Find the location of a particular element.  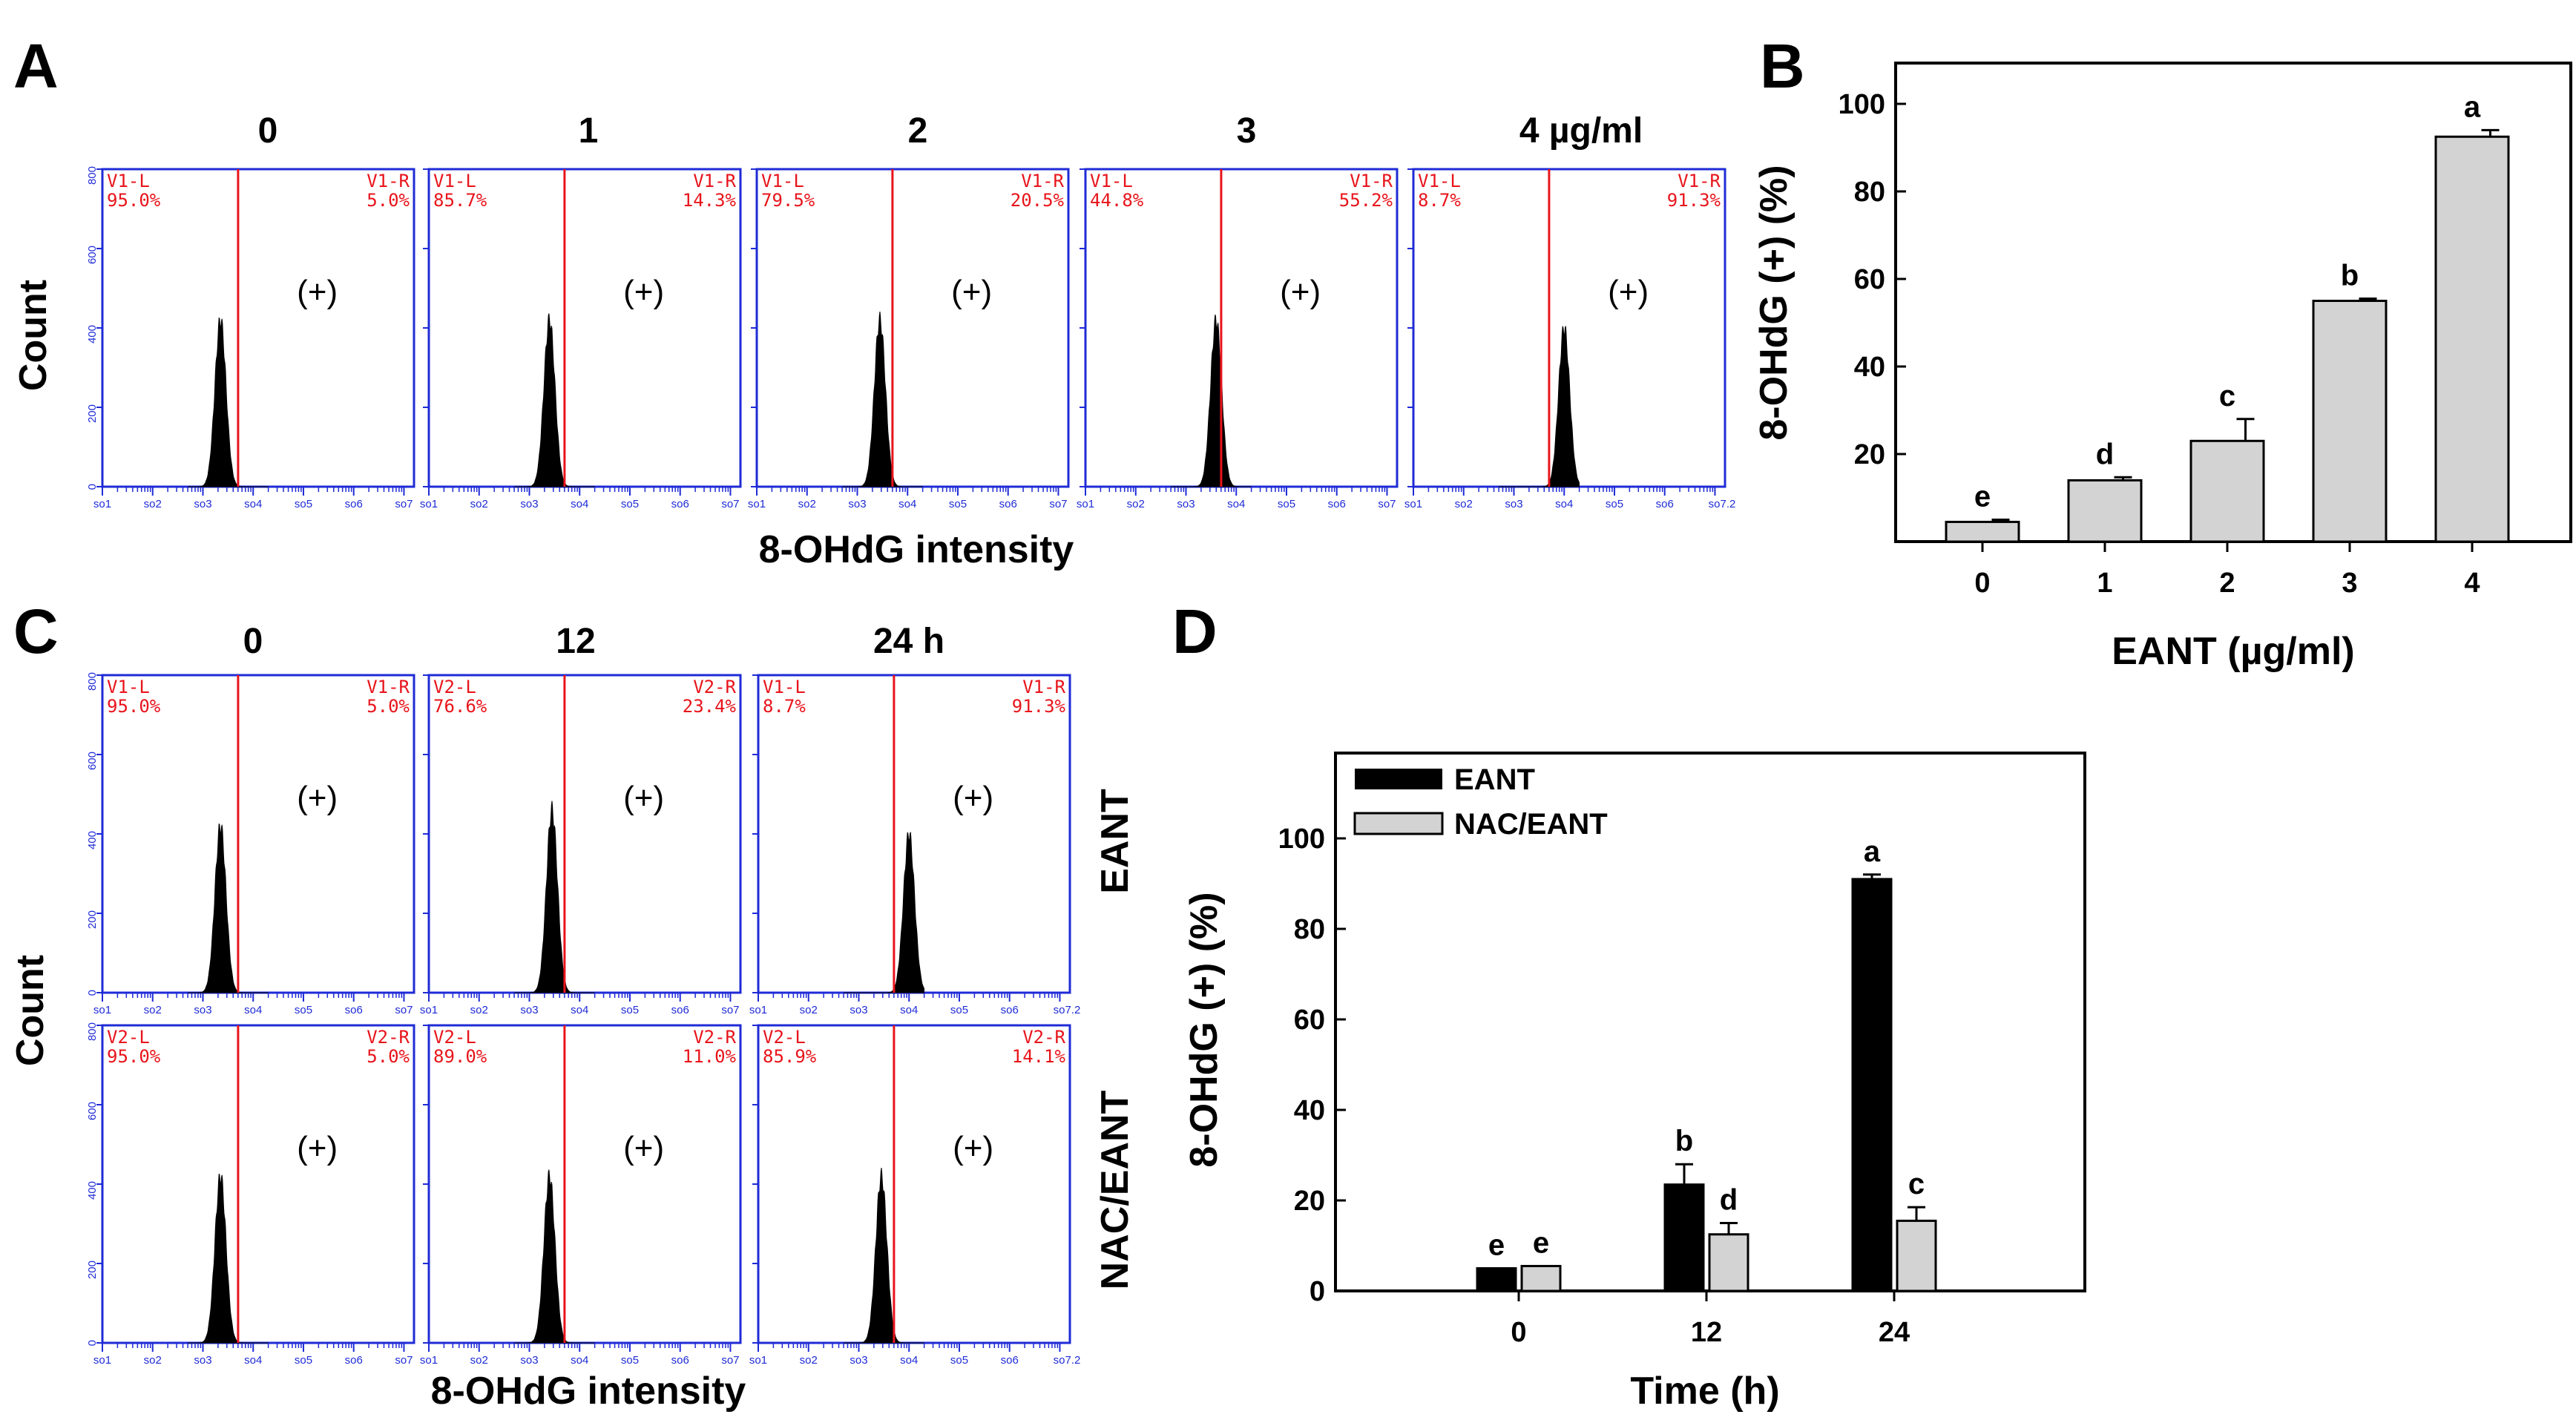

gate-left-percent: 76.6% is located at coordinates (460, 707).